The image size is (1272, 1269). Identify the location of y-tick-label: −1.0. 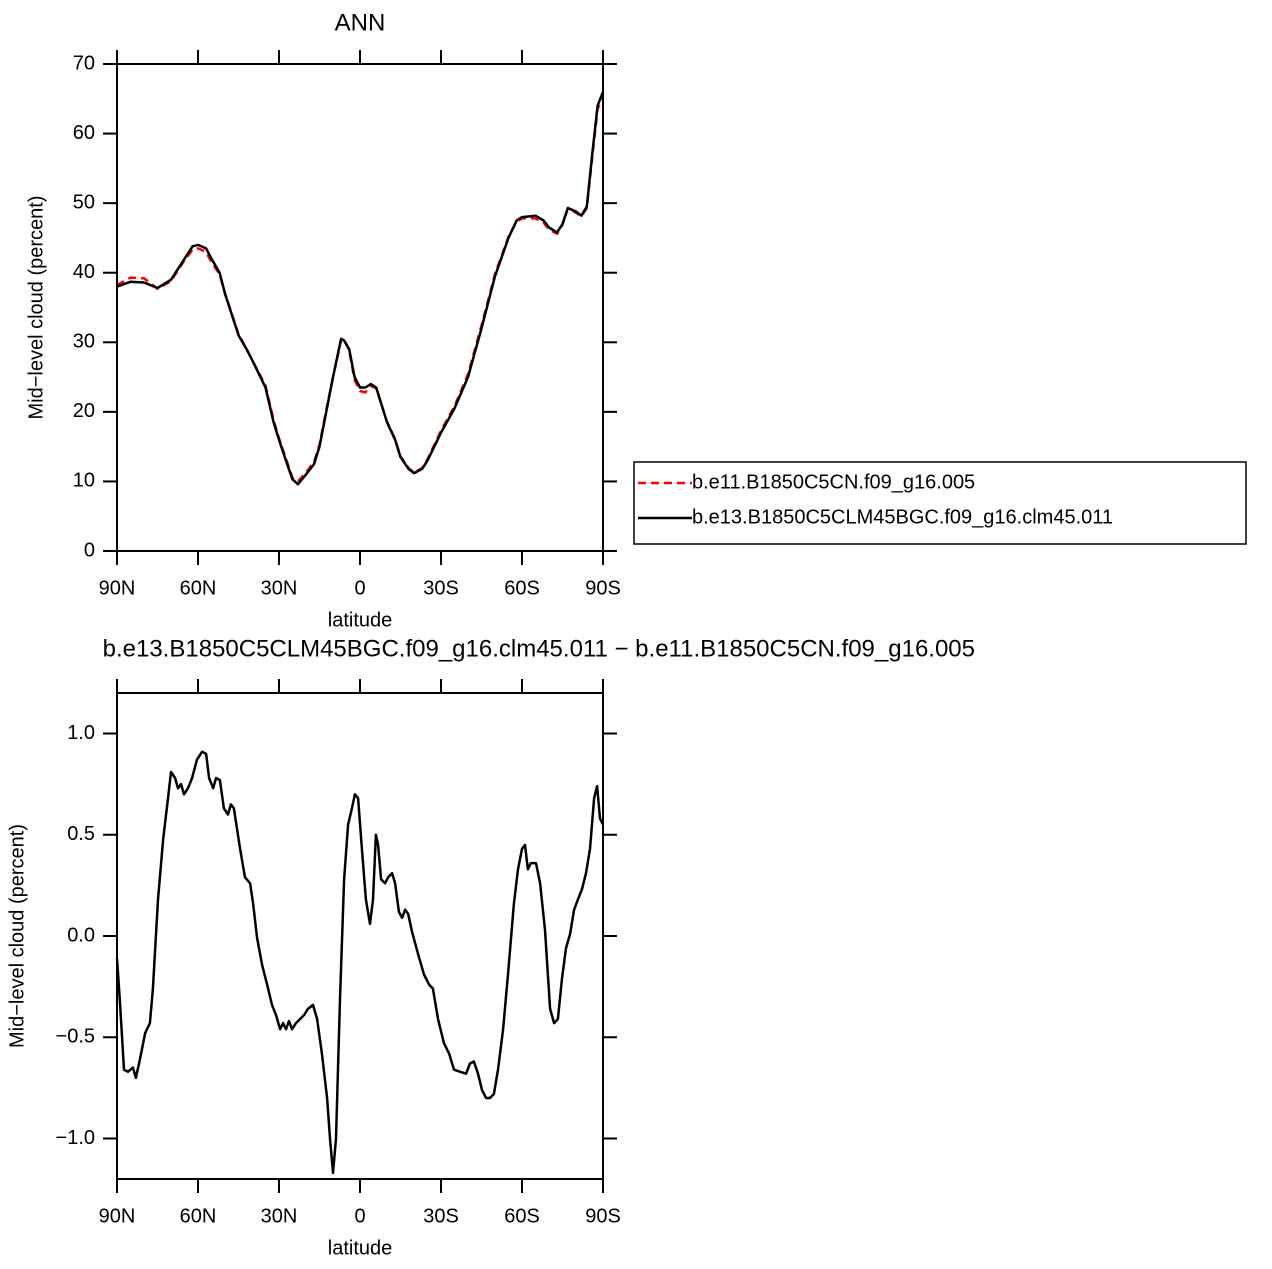
(75, 1138).